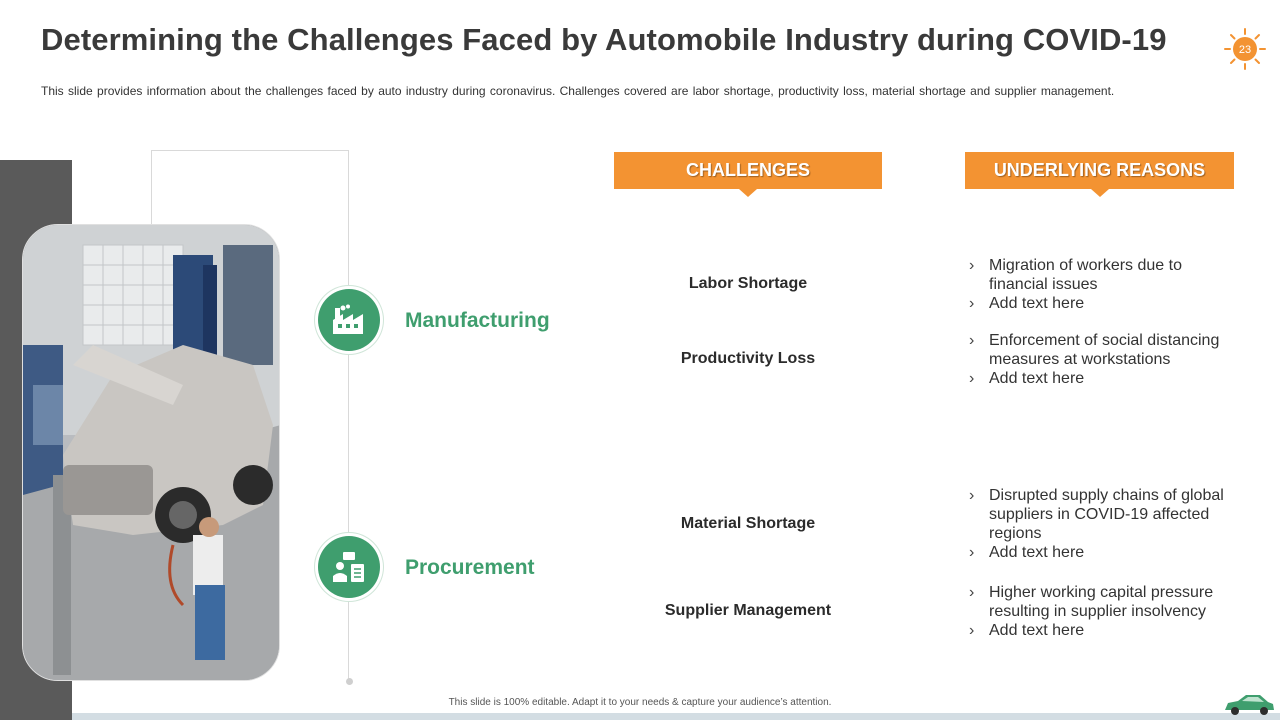 This screenshot has width=1280, height=720. What do you see at coordinates (748, 283) in the screenshot?
I see `challenge-labor-shortage: Labor Shortage` at bounding box center [748, 283].